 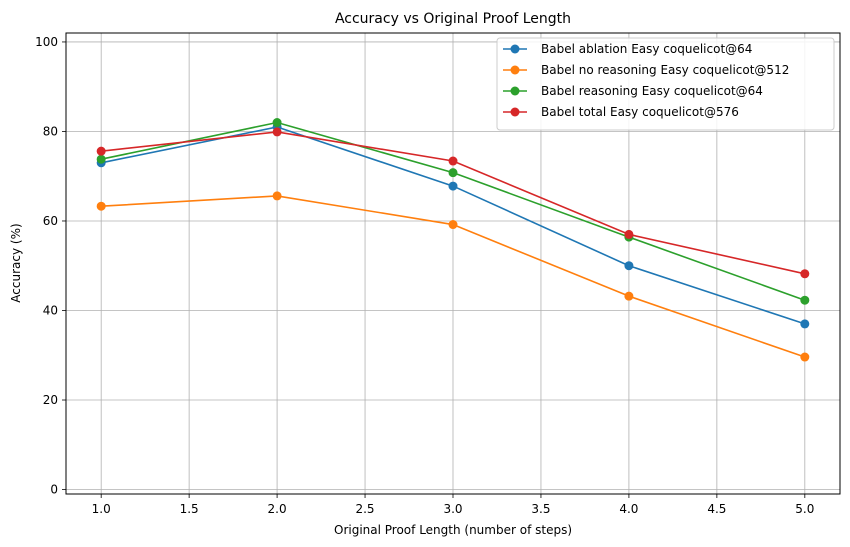 I want to click on y-tick-label: 100, so click(x=46, y=42).